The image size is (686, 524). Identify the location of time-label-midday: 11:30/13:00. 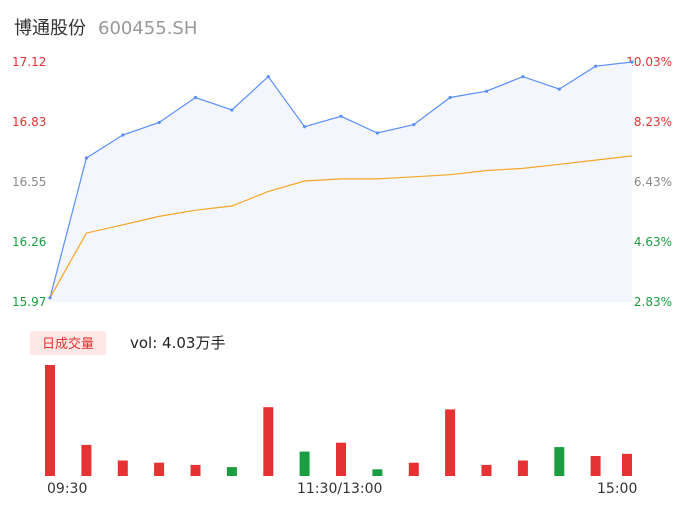
(340, 489).